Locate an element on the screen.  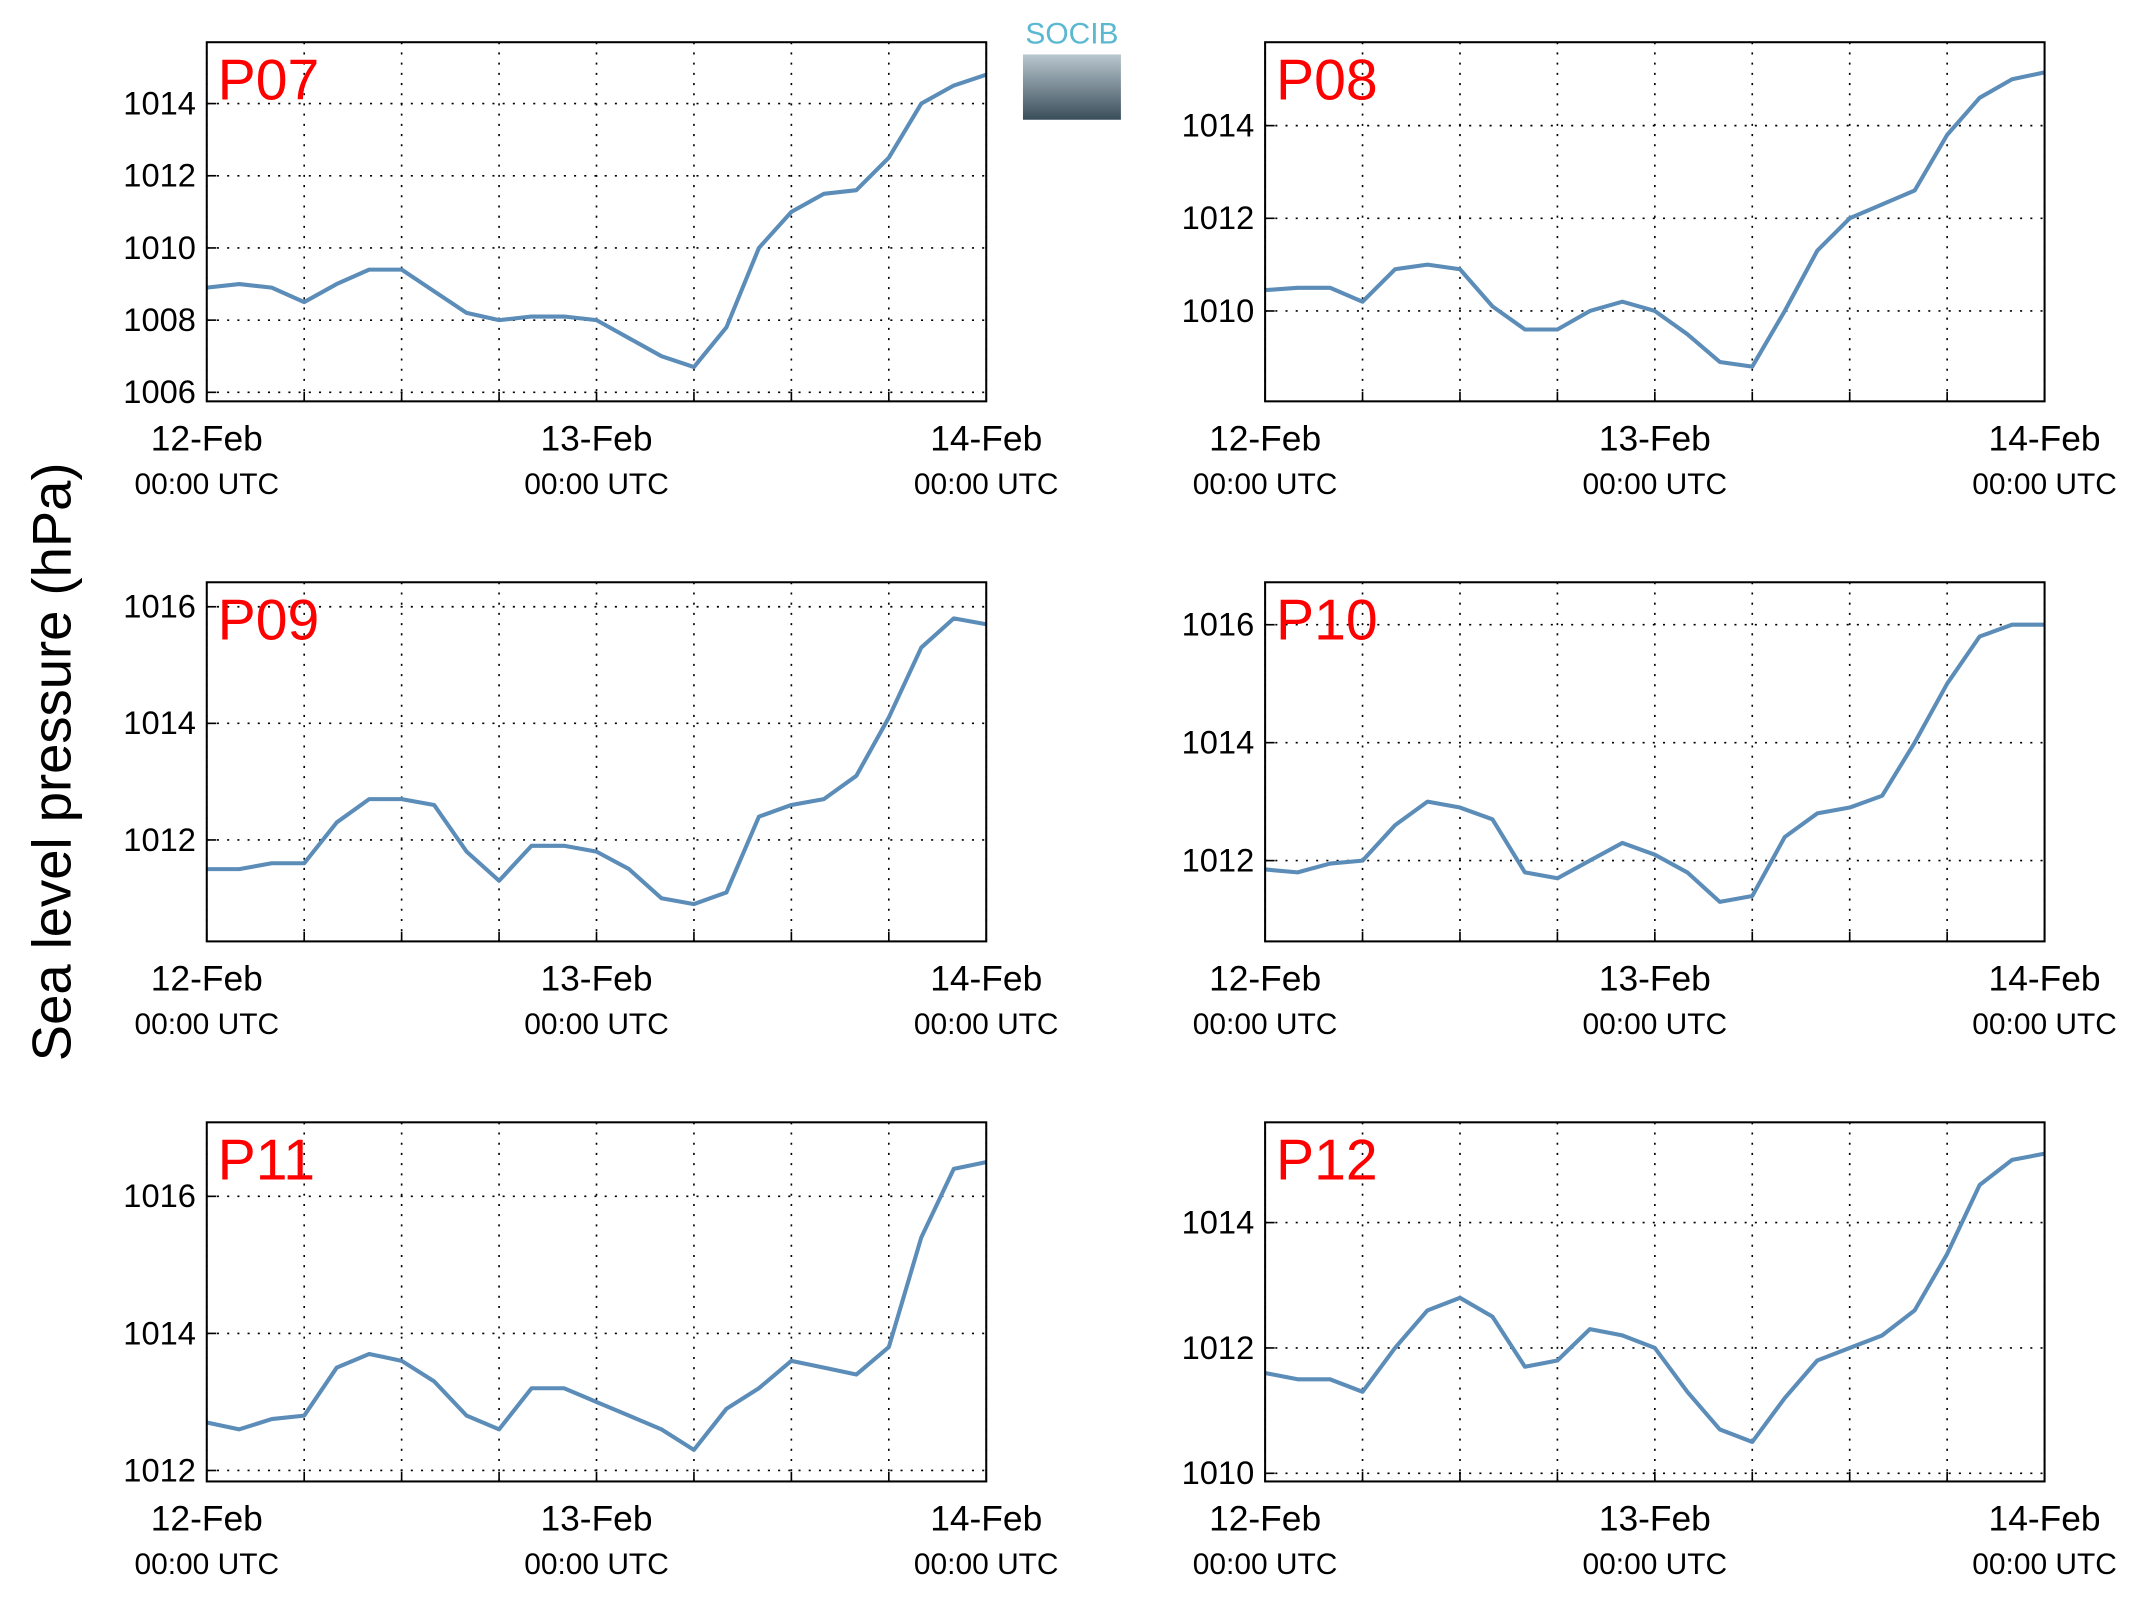
panel-title: P10 is located at coordinates (1327, 620).